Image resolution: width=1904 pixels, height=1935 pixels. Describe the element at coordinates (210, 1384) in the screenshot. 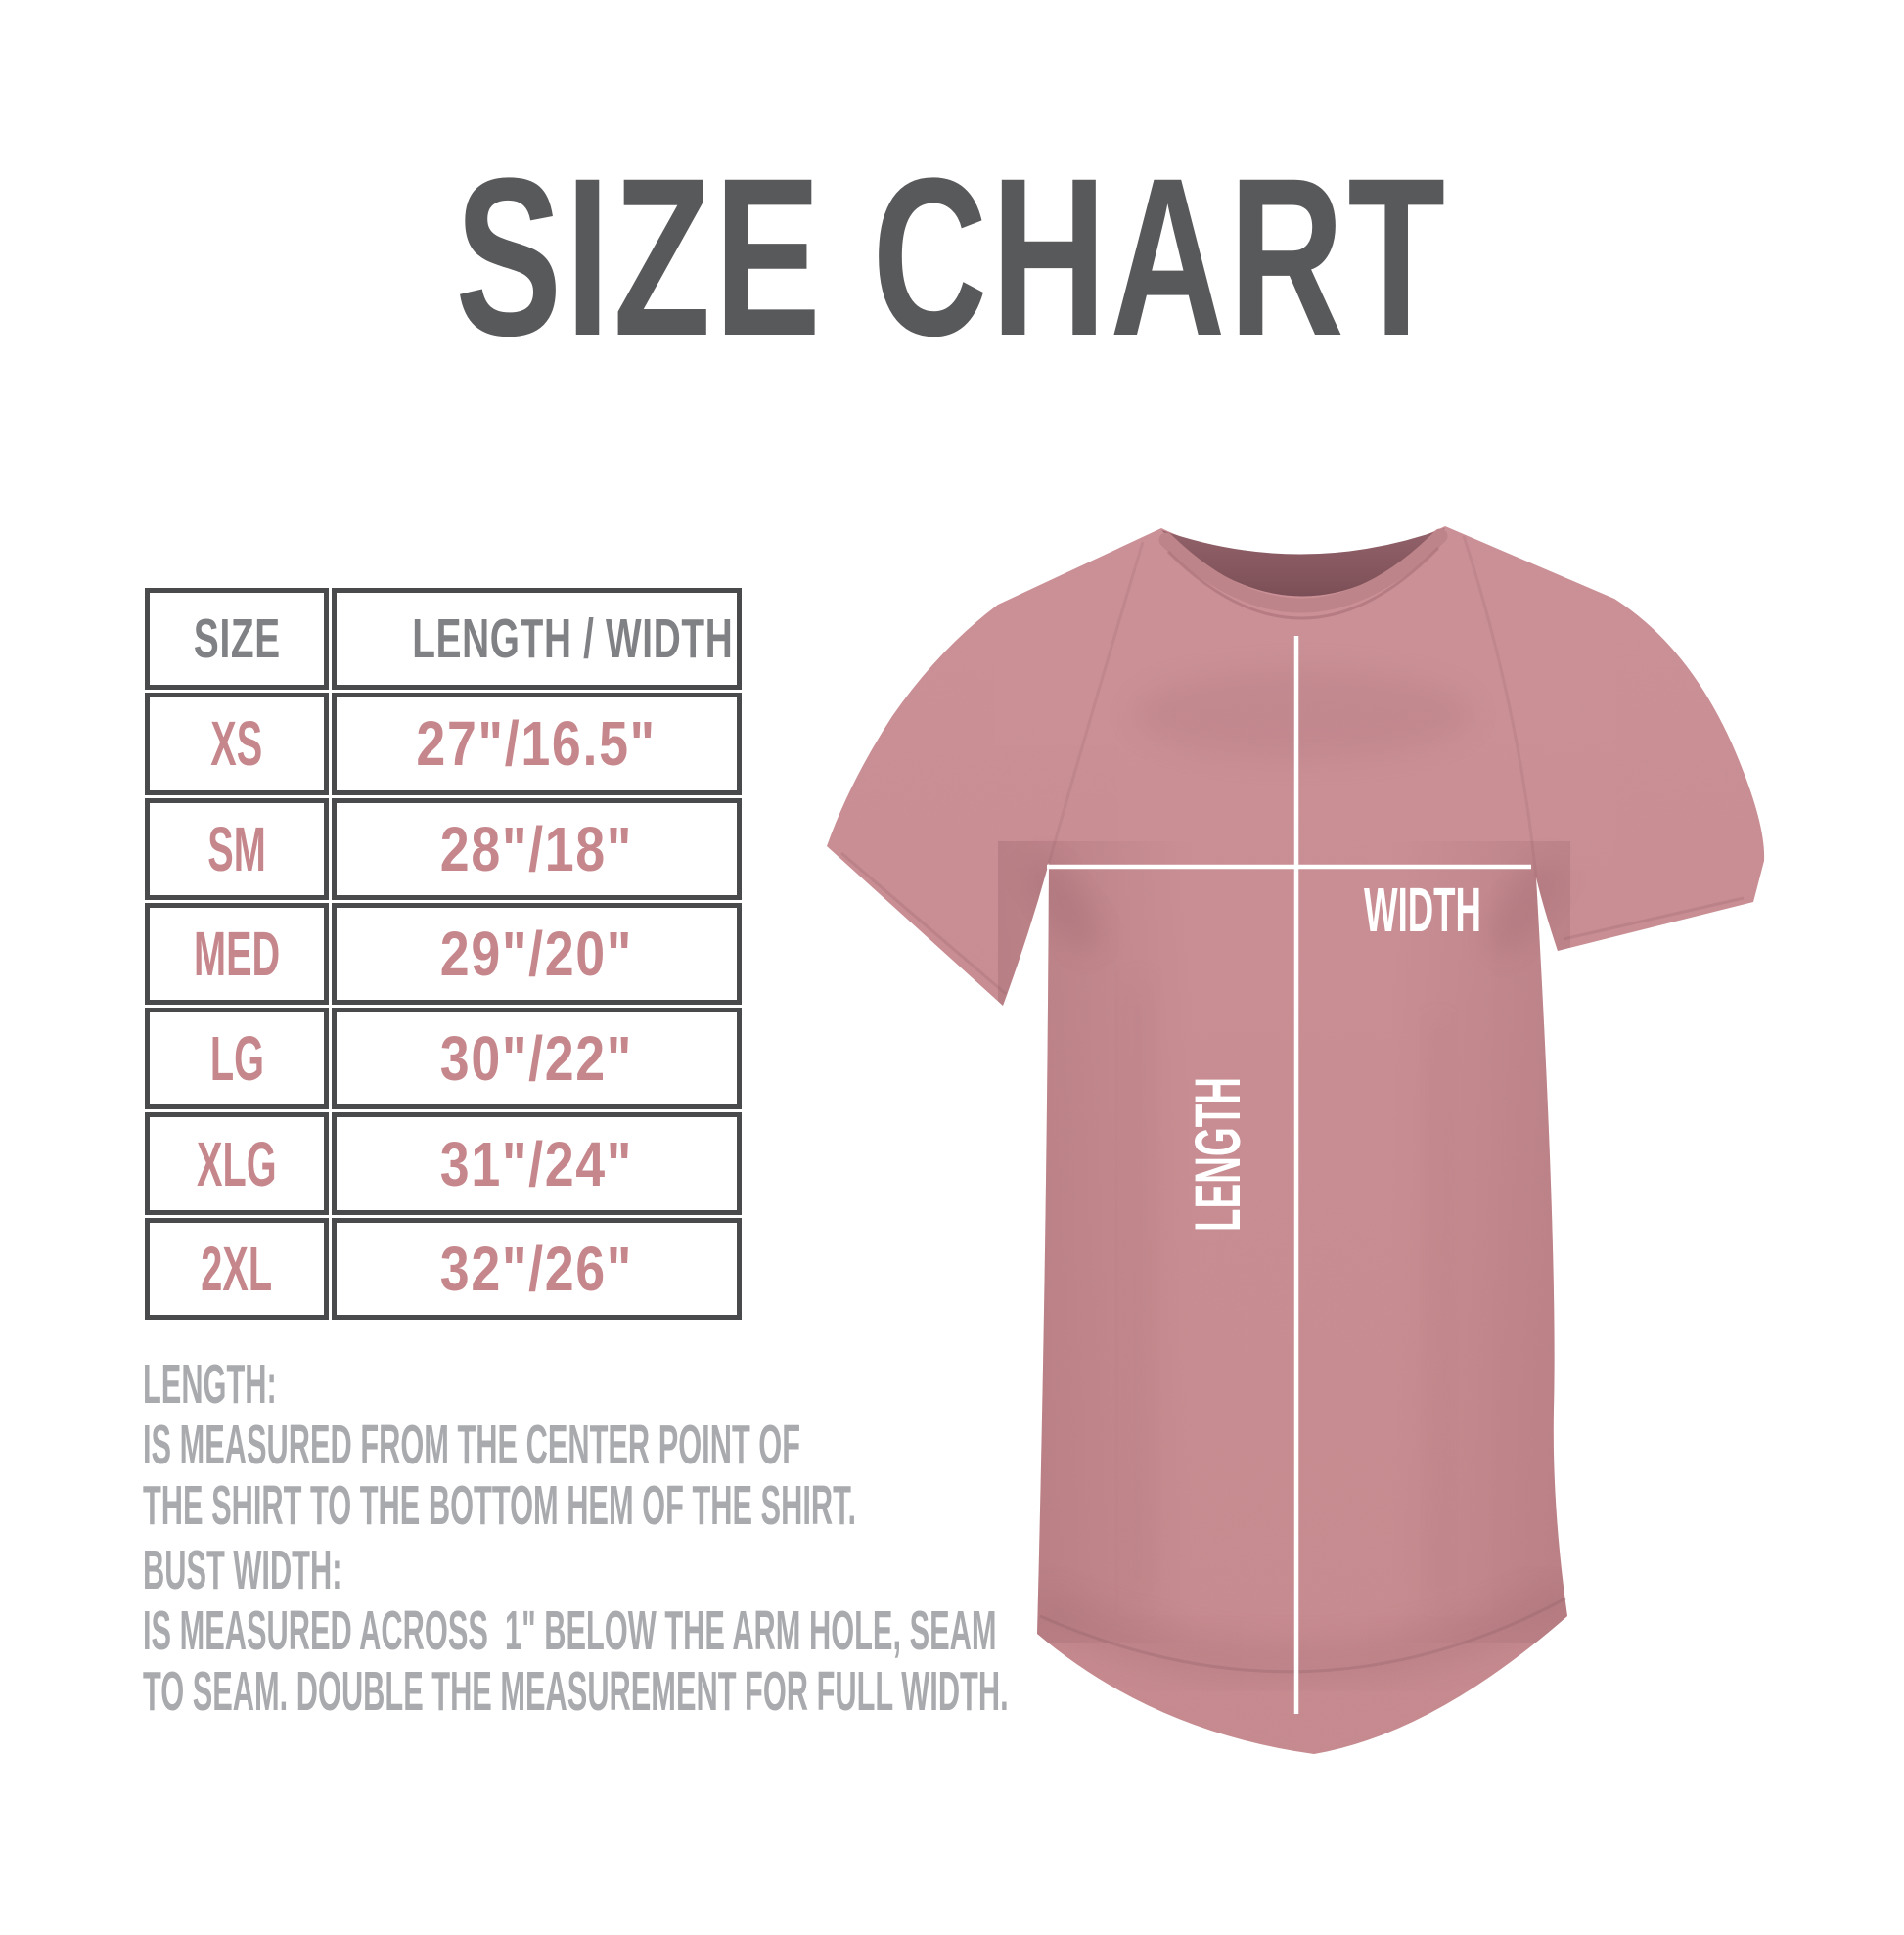

I see `length-note-heading: LENGTH:` at that location.